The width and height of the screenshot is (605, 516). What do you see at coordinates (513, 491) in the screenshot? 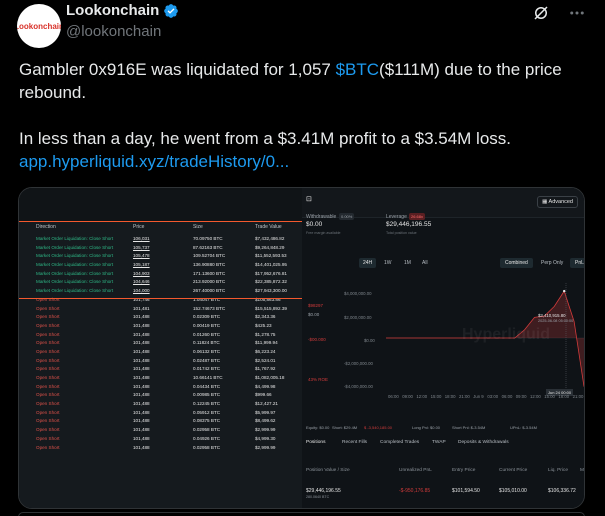
I see `pos-current: $105,010.00` at bounding box center [513, 491].